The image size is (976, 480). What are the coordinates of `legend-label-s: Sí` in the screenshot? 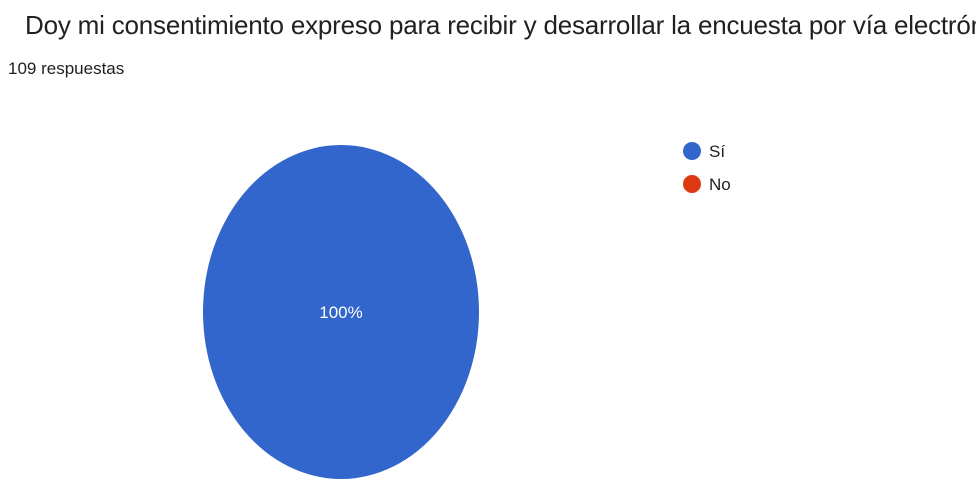 It's located at (717, 151).